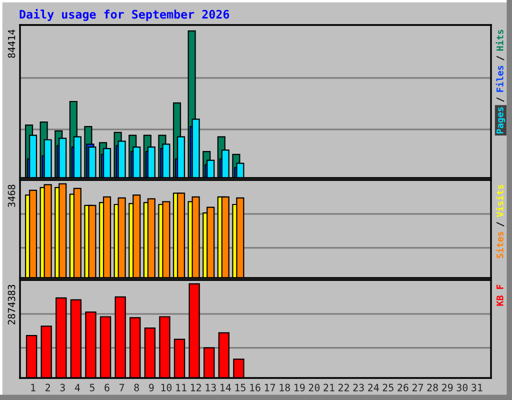 The width and height of the screenshot is (512, 400). I want to click on x-tick-label: 29, so click(447, 388).